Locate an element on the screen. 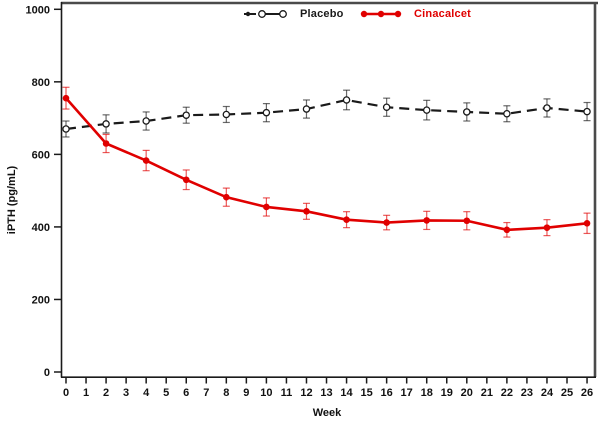 This screenshot has width=602, height=437. svg-text: 400 is located at coordinates (41, 228).